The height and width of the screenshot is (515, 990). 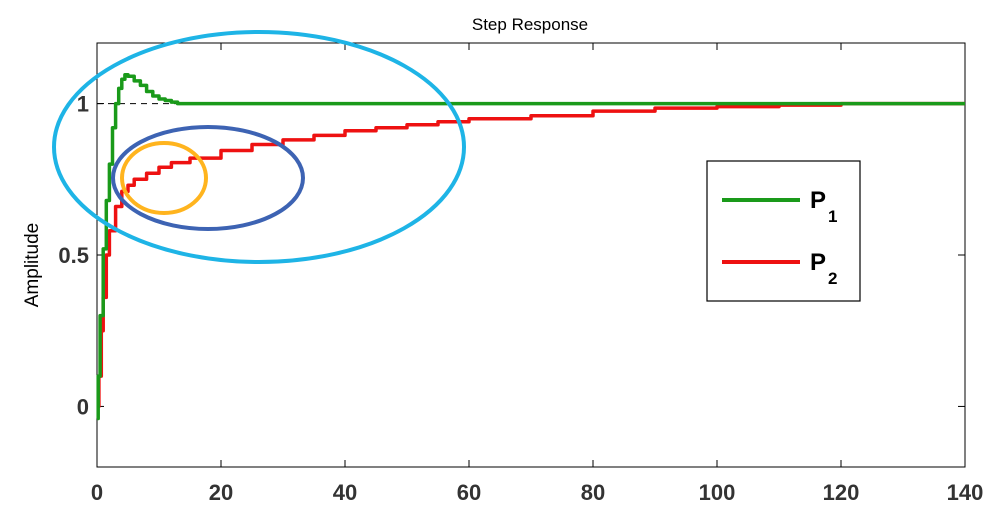 I want to click on legend-subscript-p1: 1, so click(x=832, y=216).